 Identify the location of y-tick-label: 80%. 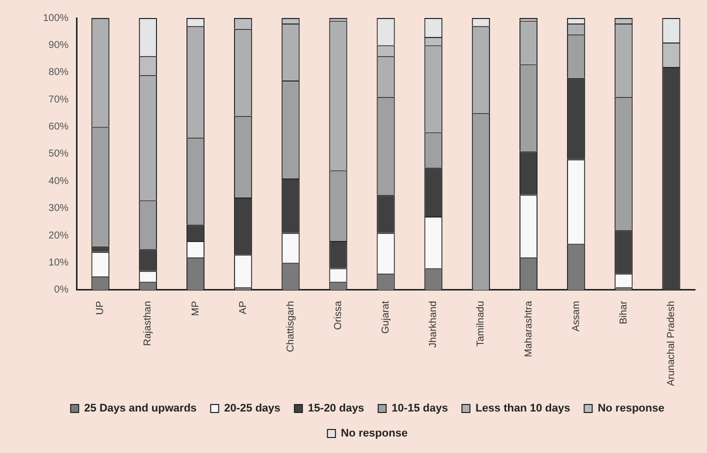
(58, 72).